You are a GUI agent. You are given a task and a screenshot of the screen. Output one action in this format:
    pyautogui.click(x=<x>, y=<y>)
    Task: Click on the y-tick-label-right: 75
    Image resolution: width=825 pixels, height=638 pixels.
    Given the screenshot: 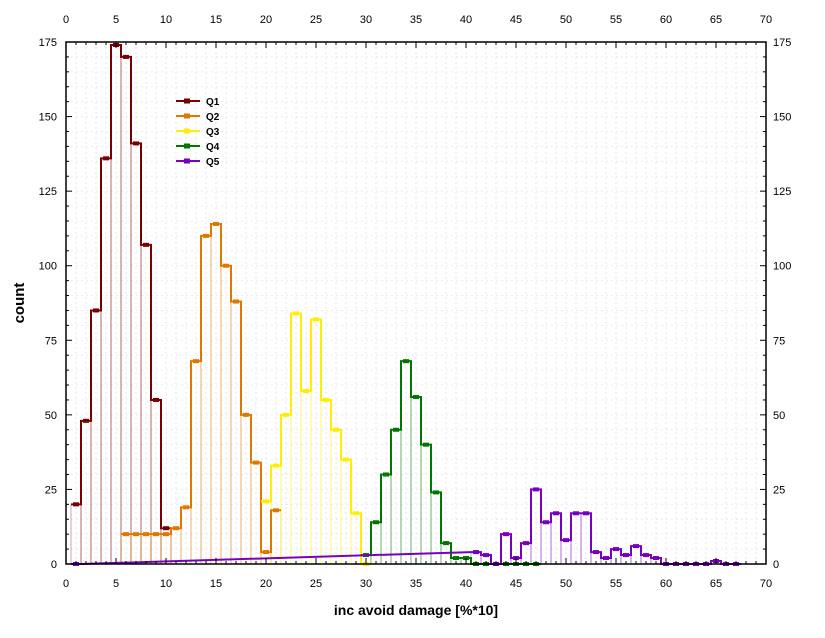 What is the action you would take?
    pyautogui.click(x=779, y=341)
    